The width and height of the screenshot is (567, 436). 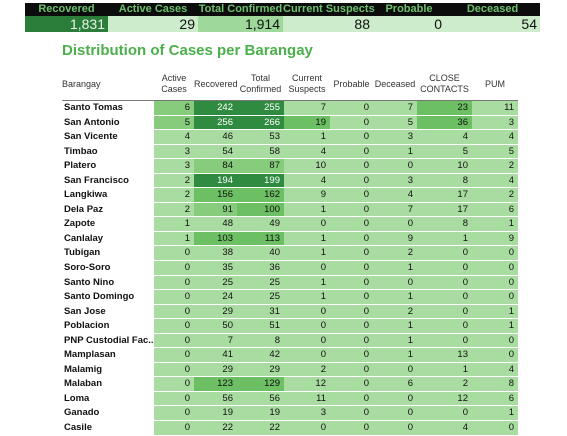 I want to click on table-row: Zapote 1 48 49 0 0 0 8 1, so click(x=290, y=224).